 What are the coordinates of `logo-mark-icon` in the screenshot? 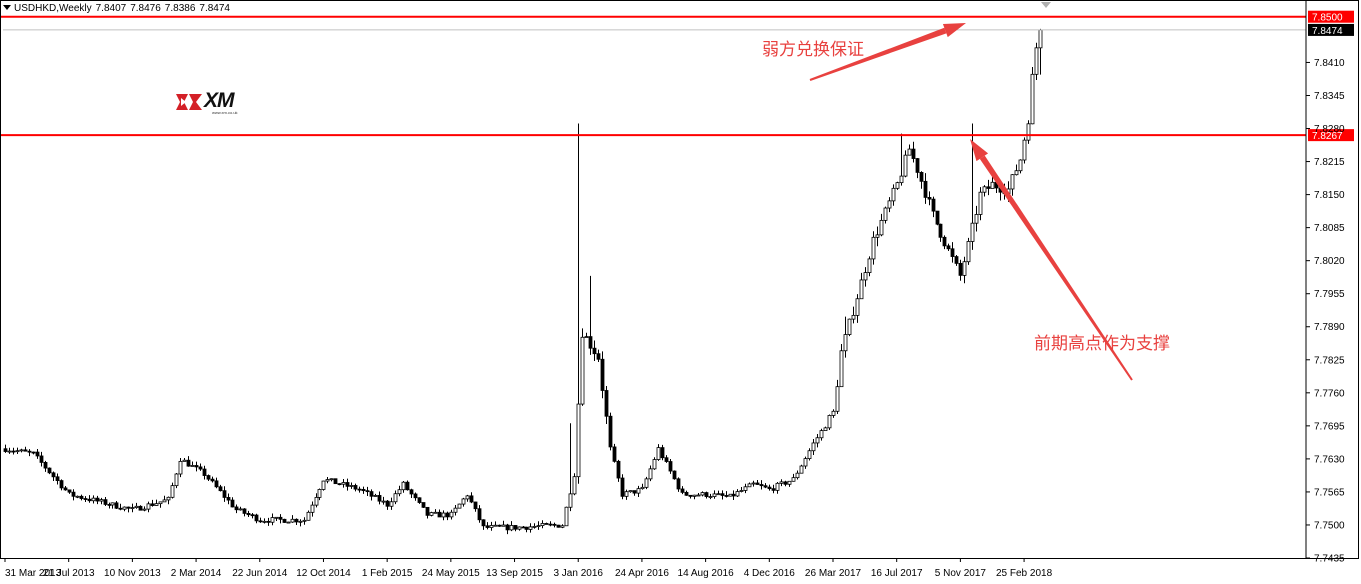 It's located at (189, 102).